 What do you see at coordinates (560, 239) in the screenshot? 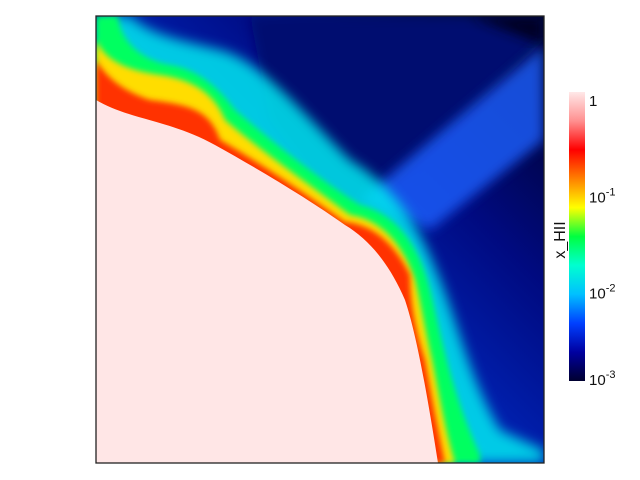
I see `colorbar-label: x_HII` at bounding box center [560, 239].